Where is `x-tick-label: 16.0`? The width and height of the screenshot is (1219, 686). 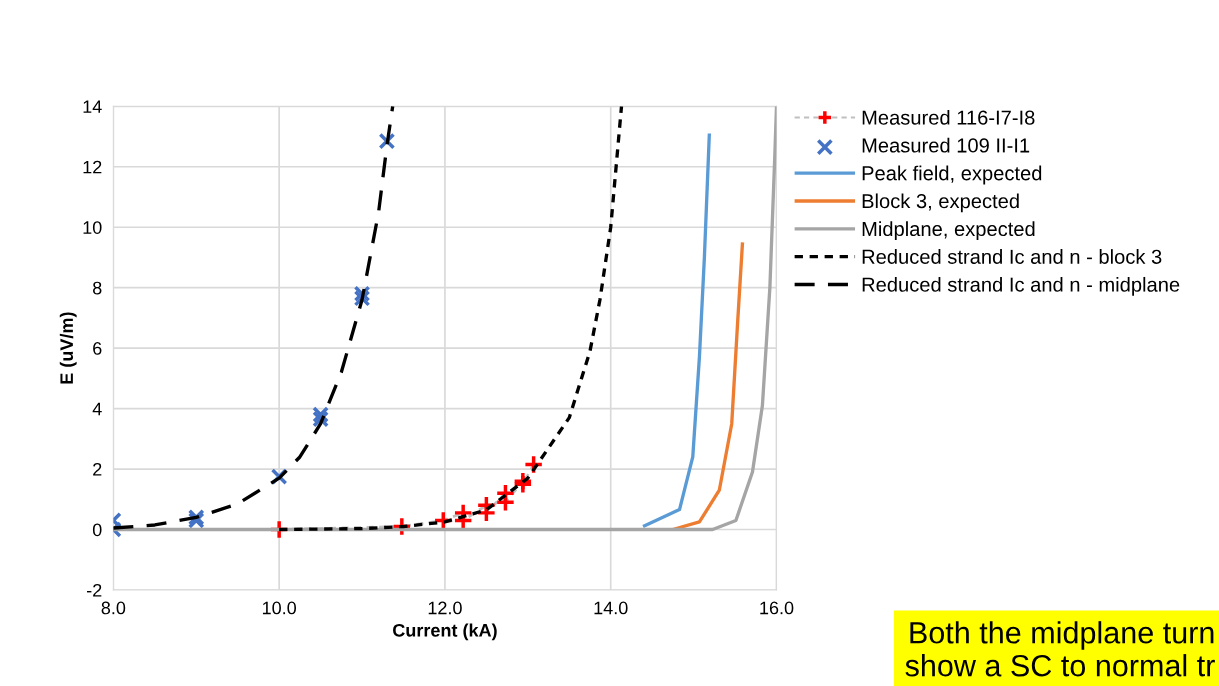
x-tick-label: 16.0 is located at coordinates (777, 608).